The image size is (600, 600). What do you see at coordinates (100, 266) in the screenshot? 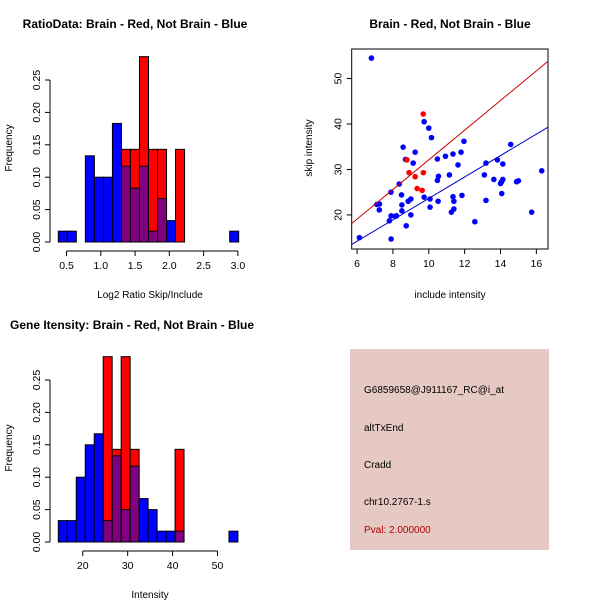
I see `x-tick-label: 1.0` at bounding box center [100, 266].